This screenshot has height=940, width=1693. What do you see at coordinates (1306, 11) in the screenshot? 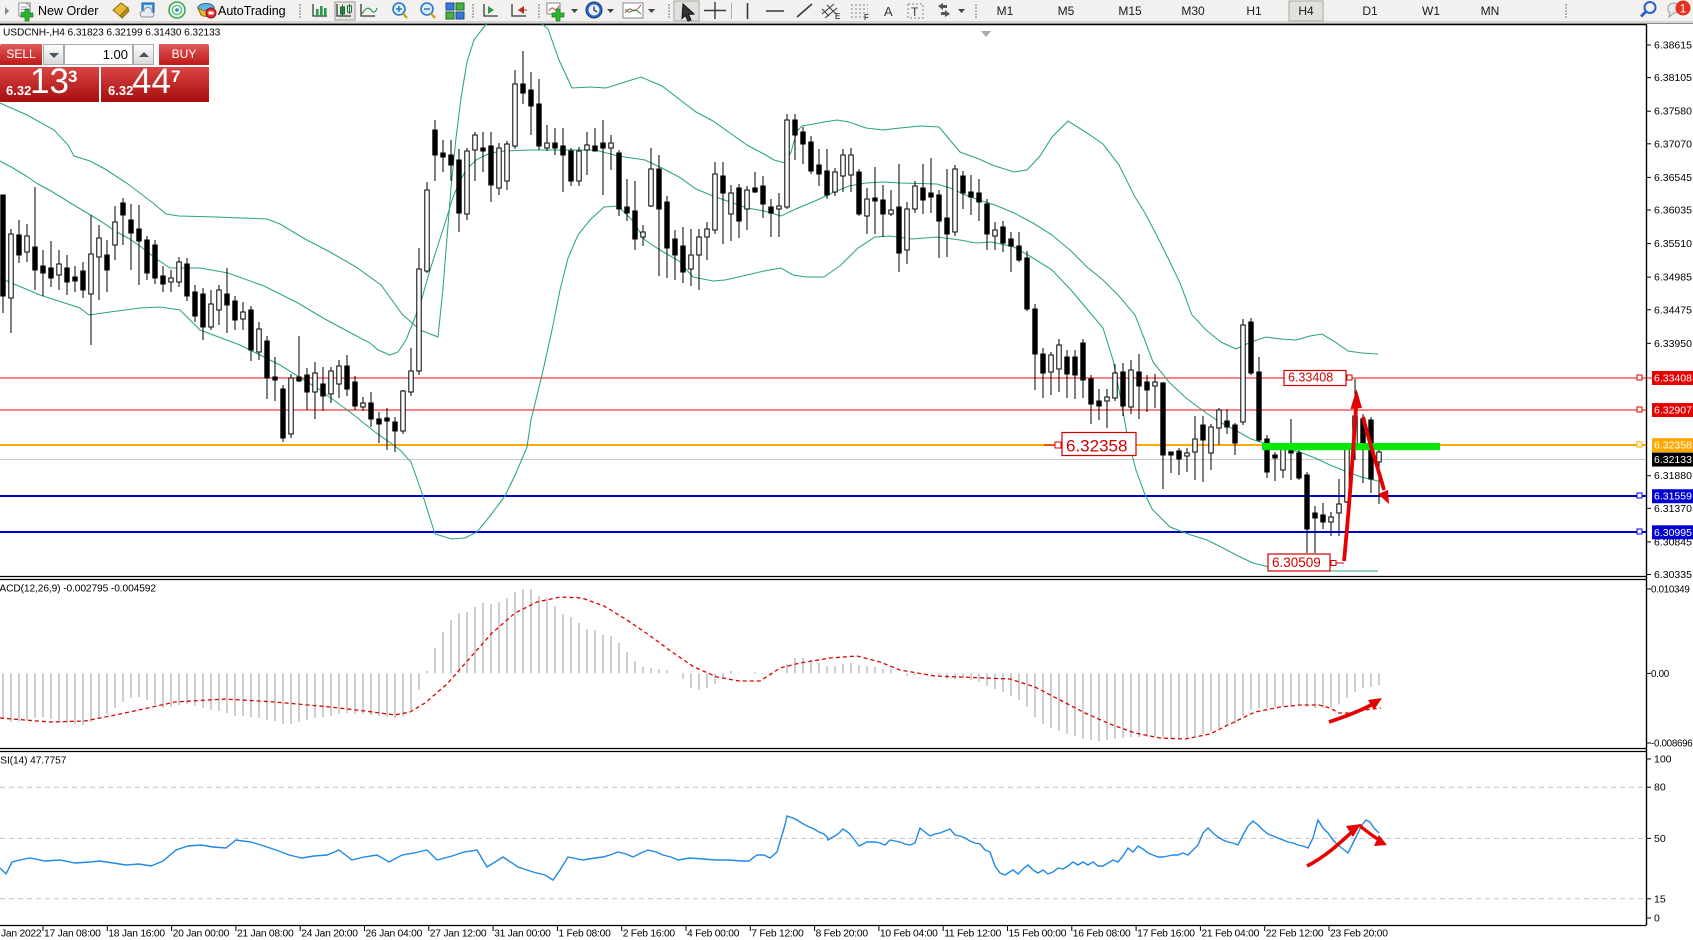
I see `svg-text: H4` at bounding box center [1306, 11].